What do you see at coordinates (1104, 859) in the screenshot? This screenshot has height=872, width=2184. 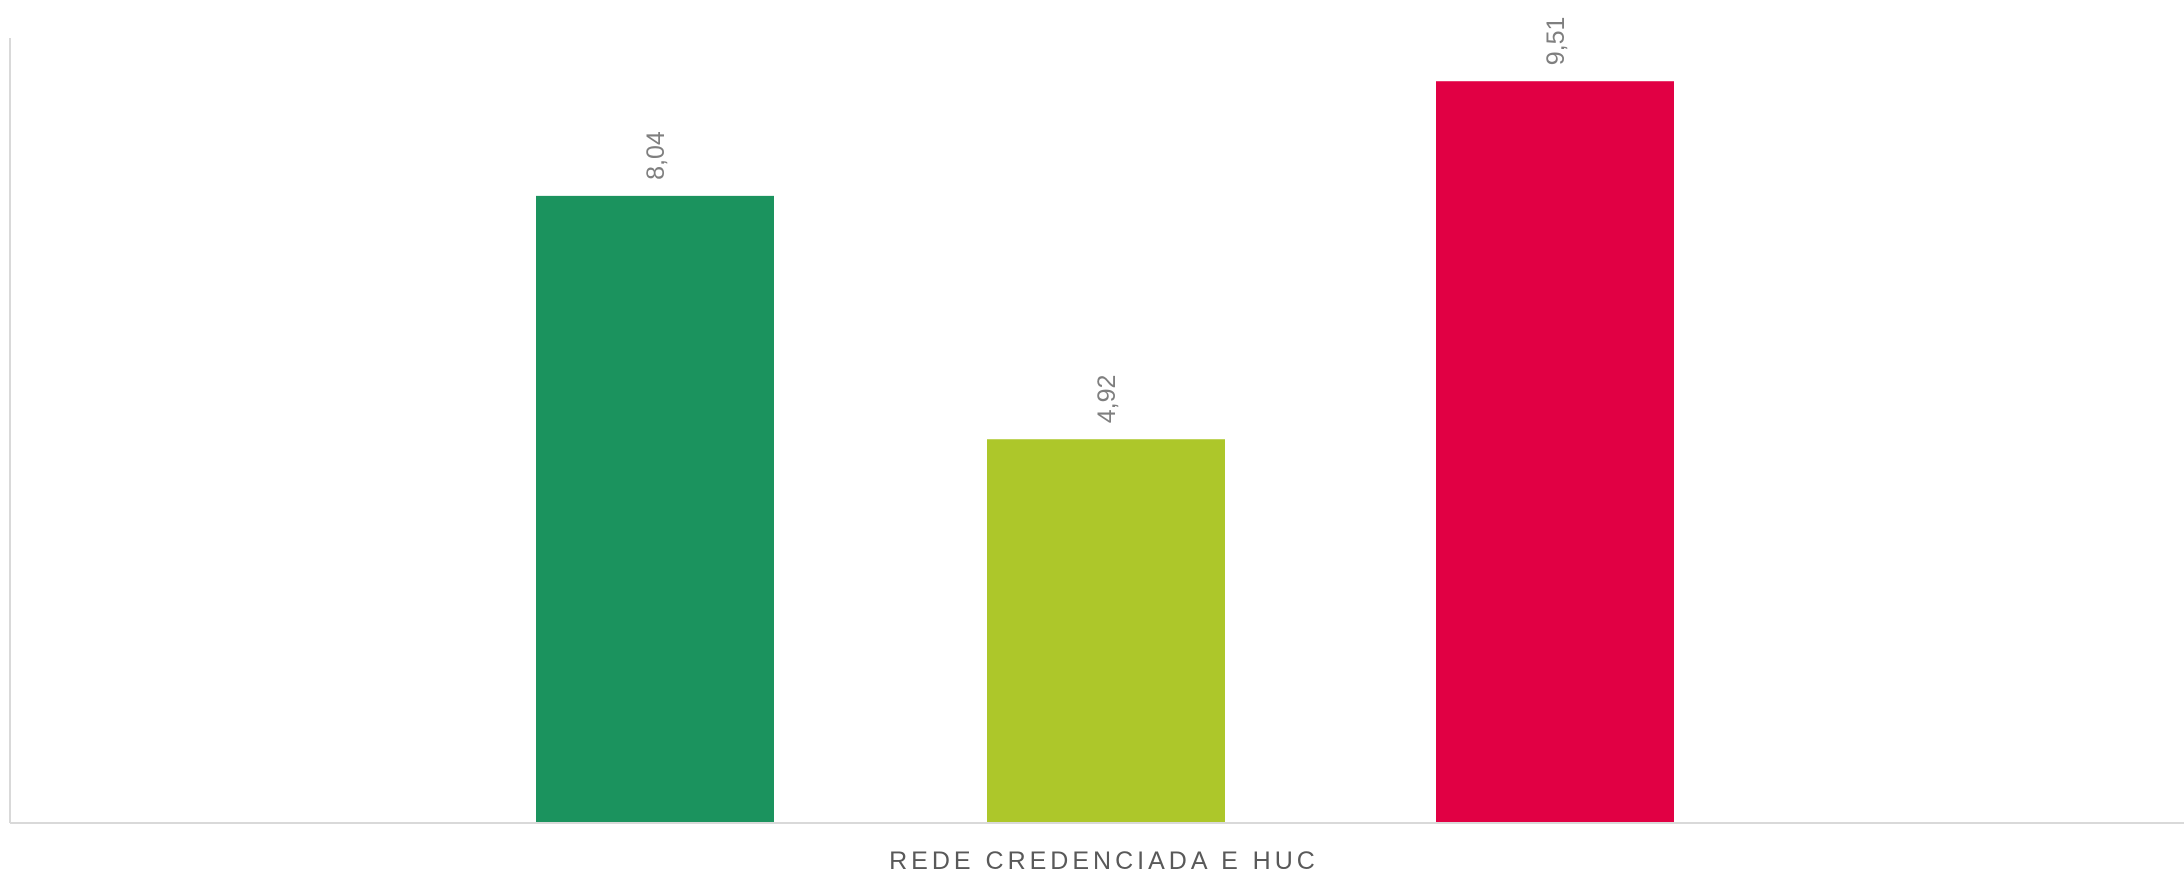 I see `category-label: REDE CREDENCIADA E HUC` at bounding box center [1104, 859].